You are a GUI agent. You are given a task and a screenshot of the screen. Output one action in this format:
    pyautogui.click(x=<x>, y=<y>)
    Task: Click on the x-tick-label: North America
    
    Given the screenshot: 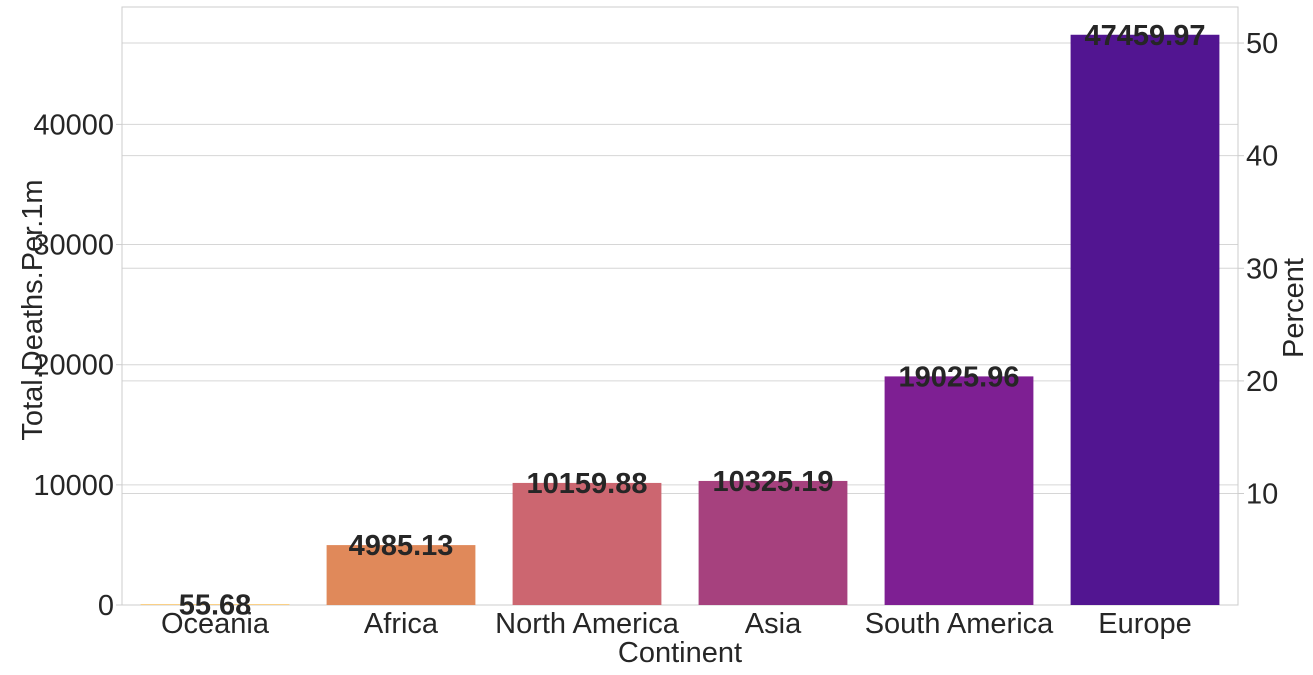 What is the action you would take?
    pyautogui.click(x=587, y=624)
    